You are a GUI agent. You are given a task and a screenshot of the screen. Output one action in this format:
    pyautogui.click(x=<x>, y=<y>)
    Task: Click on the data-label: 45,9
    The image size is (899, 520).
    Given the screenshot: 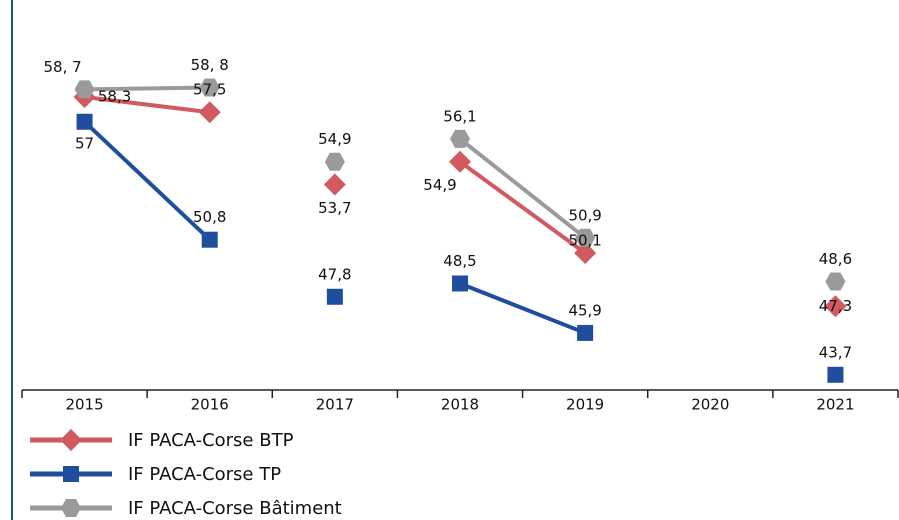 What is the action you would take?
    pyautogui.click(x=584, y=310)
    